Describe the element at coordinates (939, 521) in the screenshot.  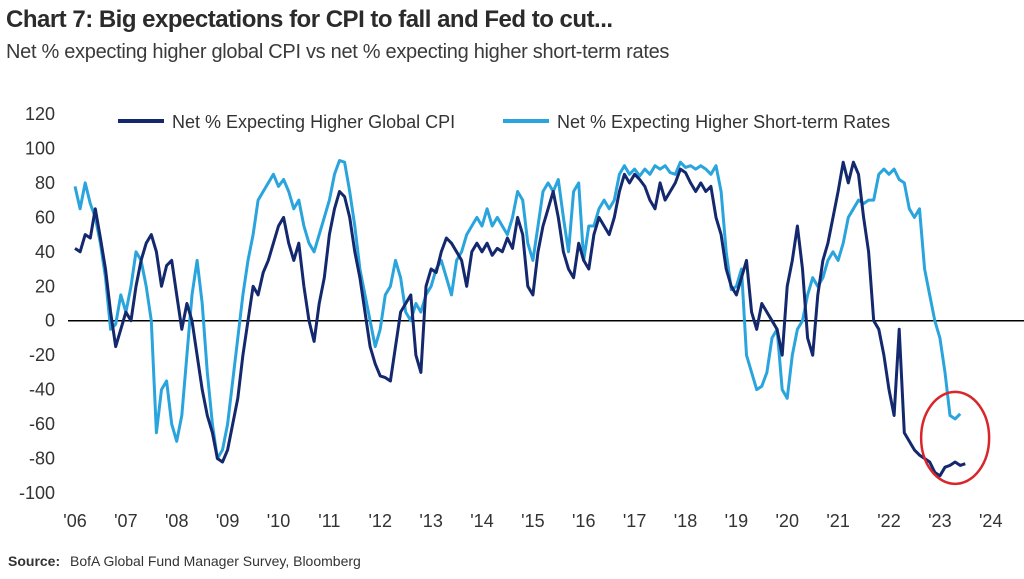
I see `x-tick-label: '23` at that location.